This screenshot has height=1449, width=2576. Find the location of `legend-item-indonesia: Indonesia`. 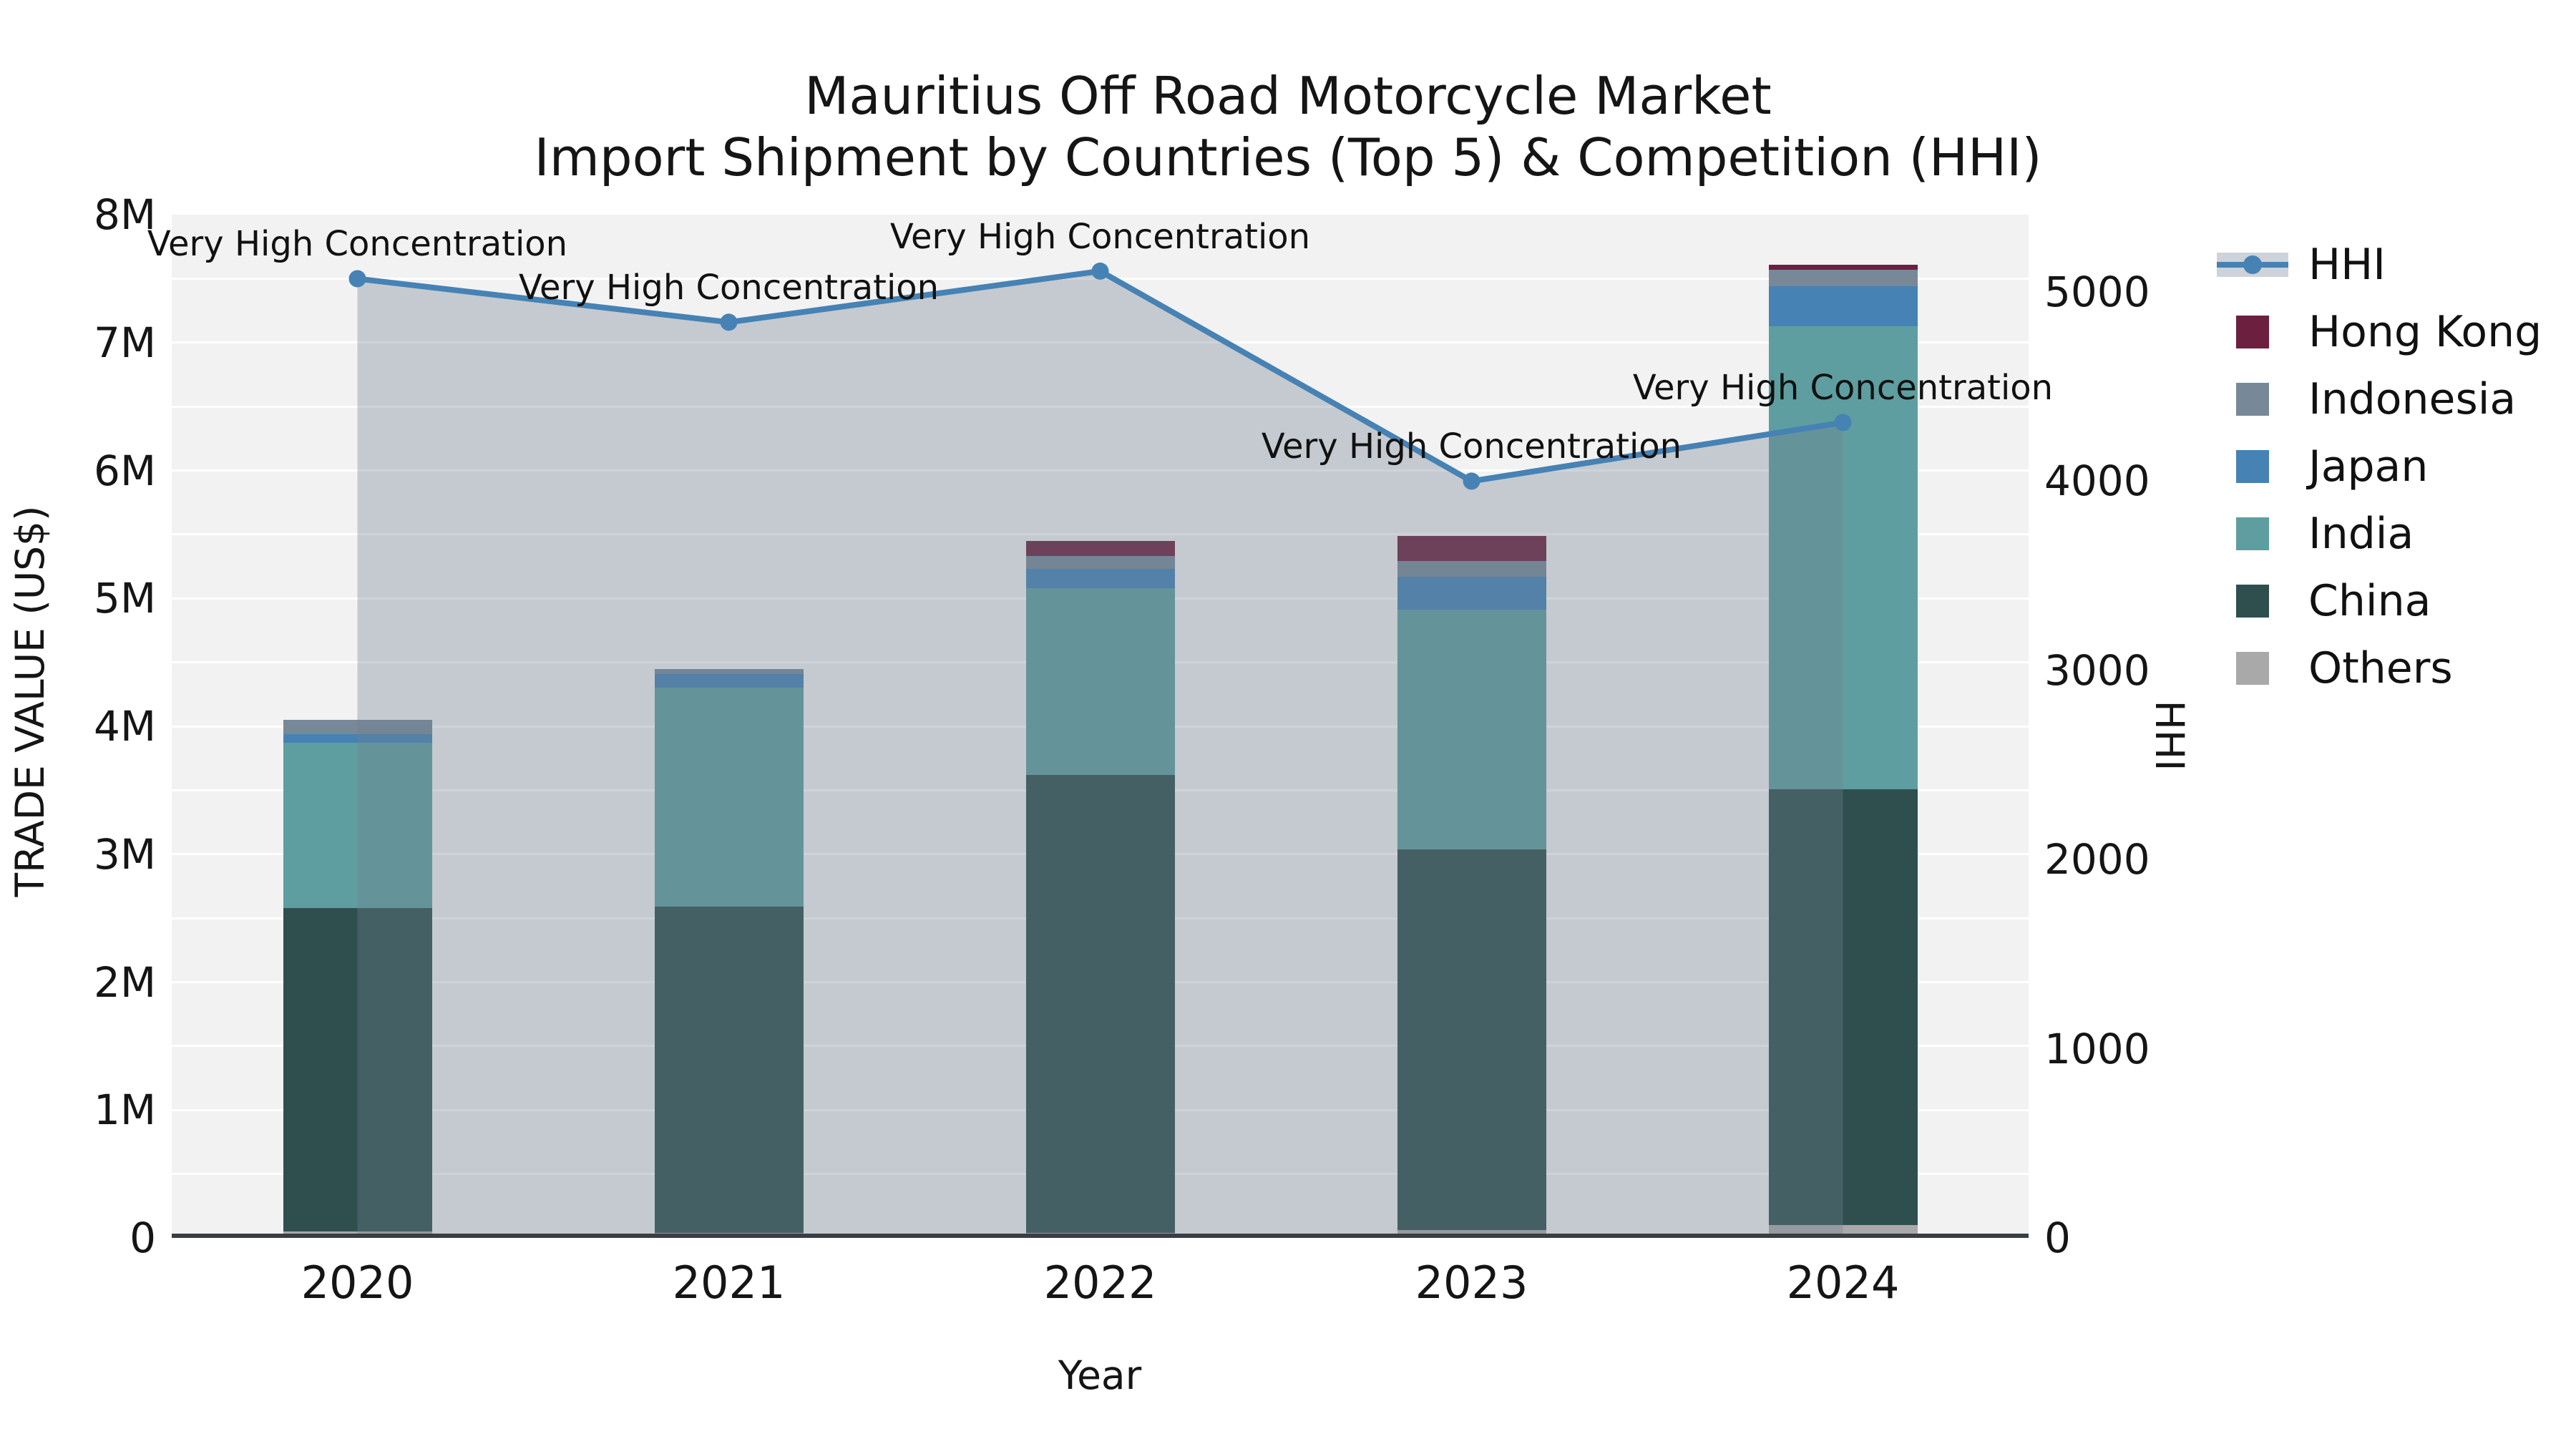

legend-item-indonesia: Indonesia is located at coordinates (2379, 399).